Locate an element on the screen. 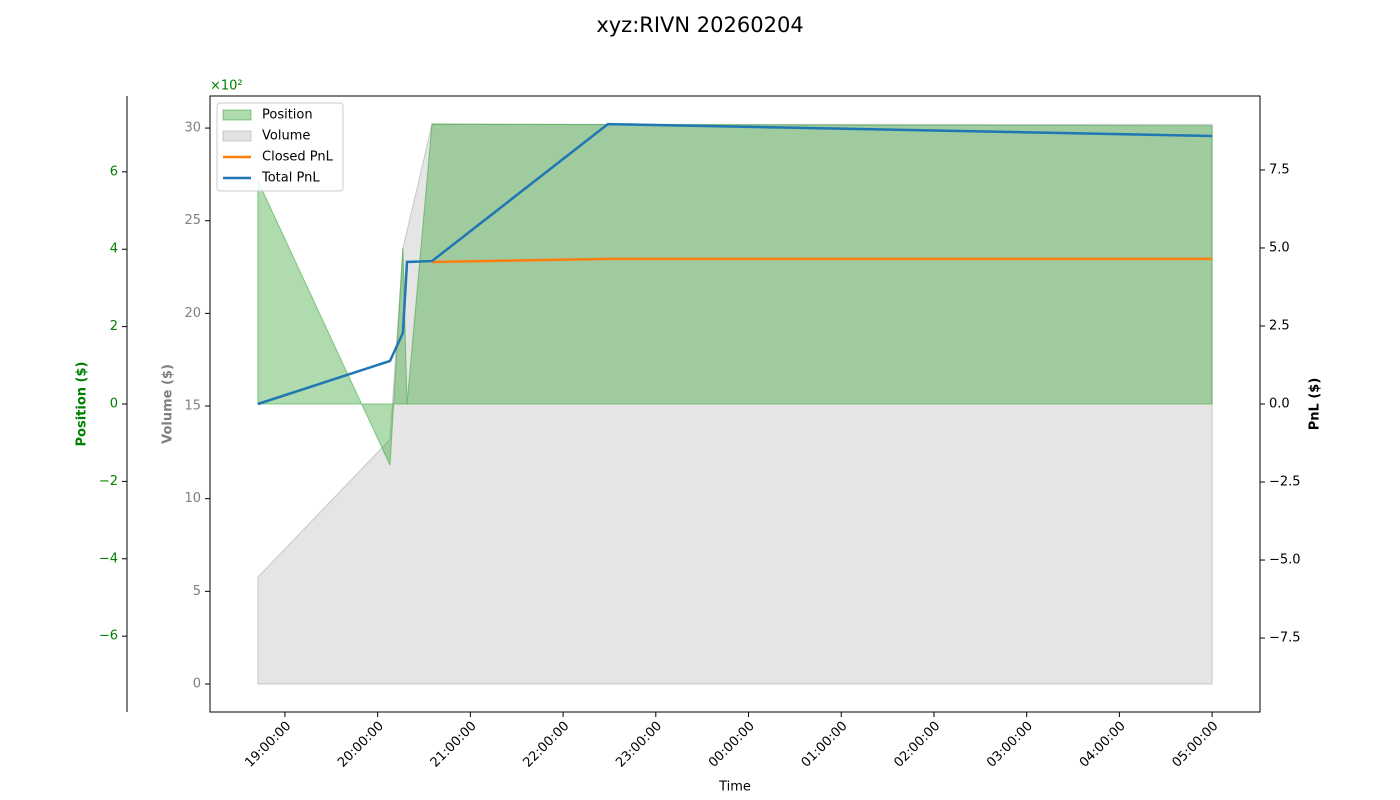  x-tick-label: 23:00:00 is located at coordinates (639, 745).